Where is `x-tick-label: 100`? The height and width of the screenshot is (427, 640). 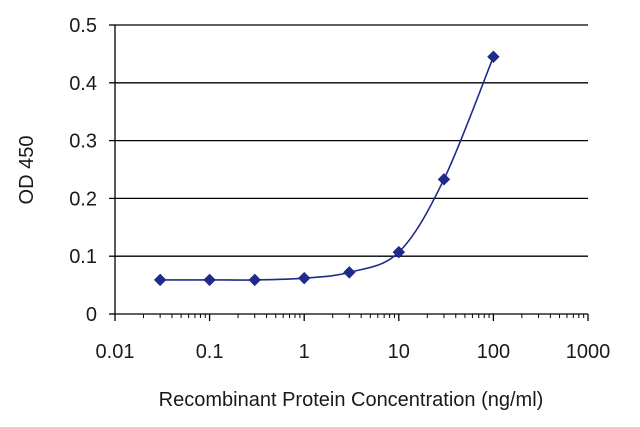 x-tick-label: 100 is located at coordinates (493, 352).